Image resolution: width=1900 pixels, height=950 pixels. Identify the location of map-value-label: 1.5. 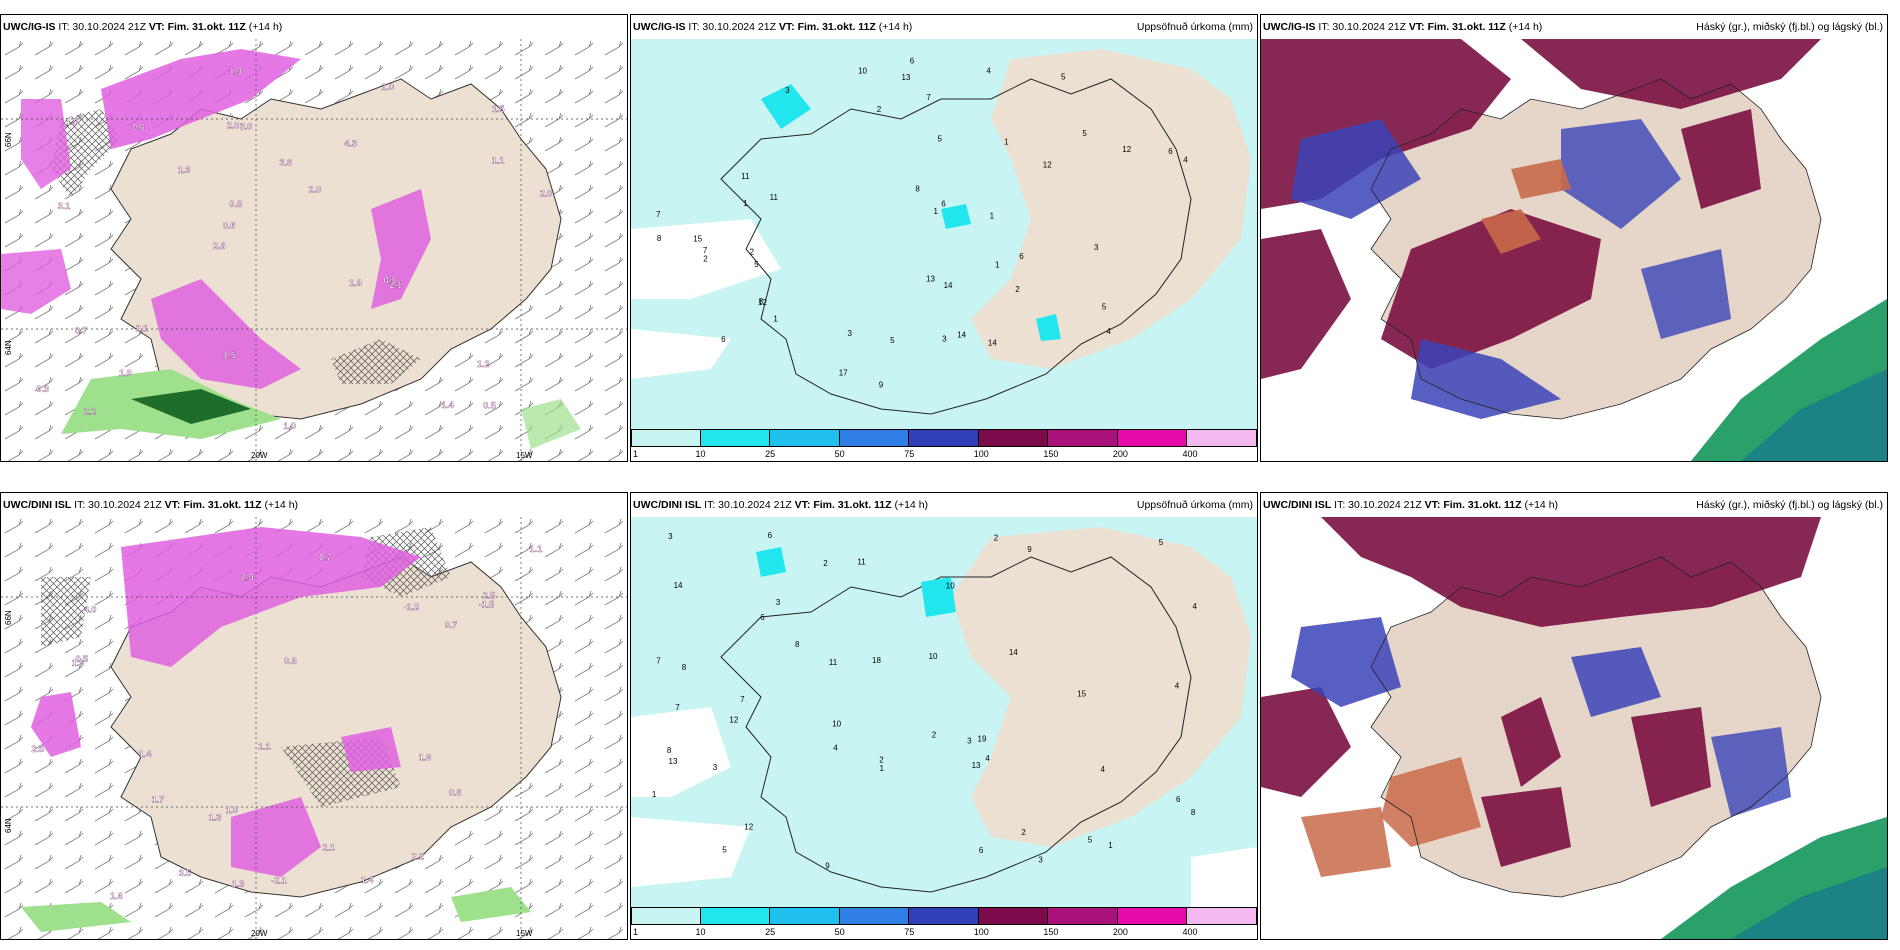
(229, 356).